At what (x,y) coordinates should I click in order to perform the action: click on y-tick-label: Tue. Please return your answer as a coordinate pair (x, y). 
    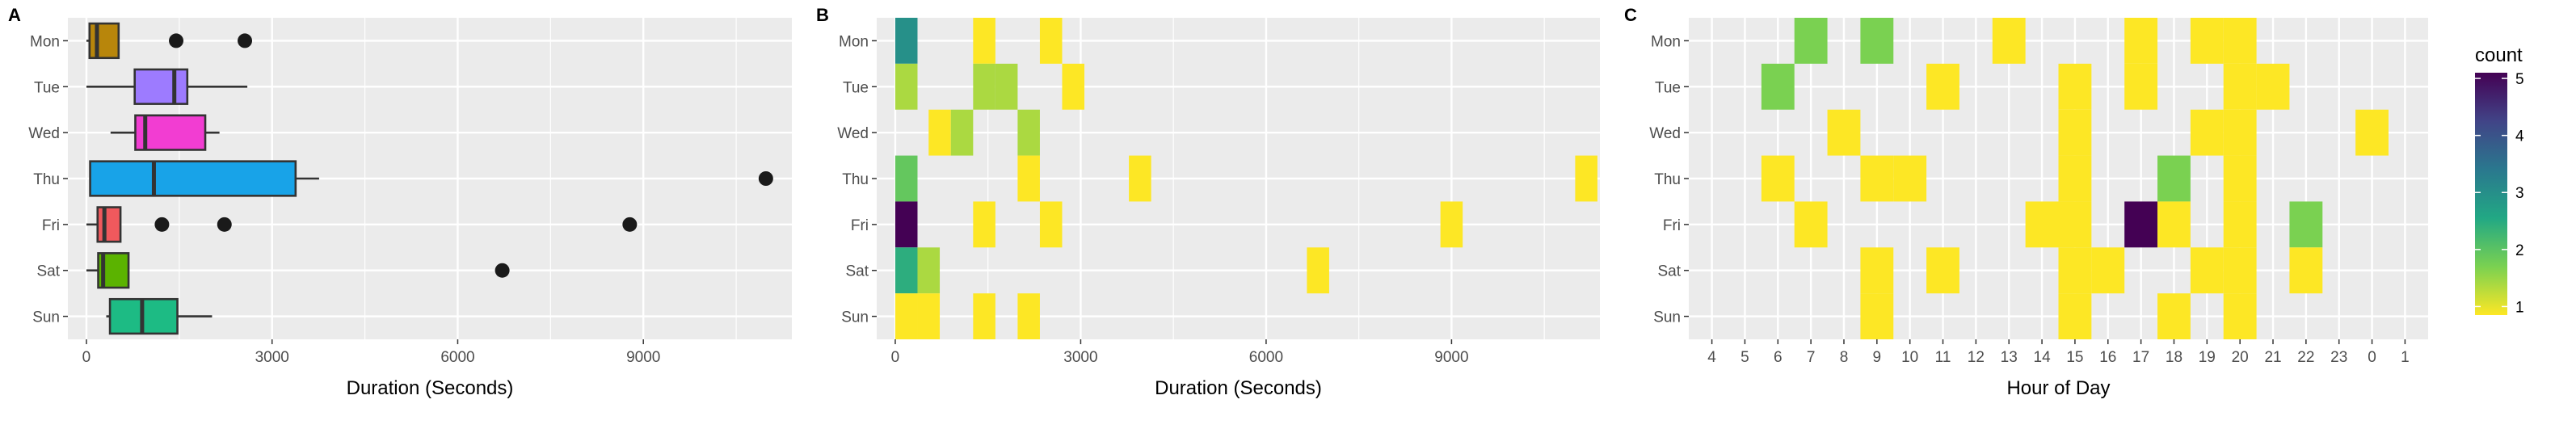
    Looking at the image, I should click on (1668, 87).